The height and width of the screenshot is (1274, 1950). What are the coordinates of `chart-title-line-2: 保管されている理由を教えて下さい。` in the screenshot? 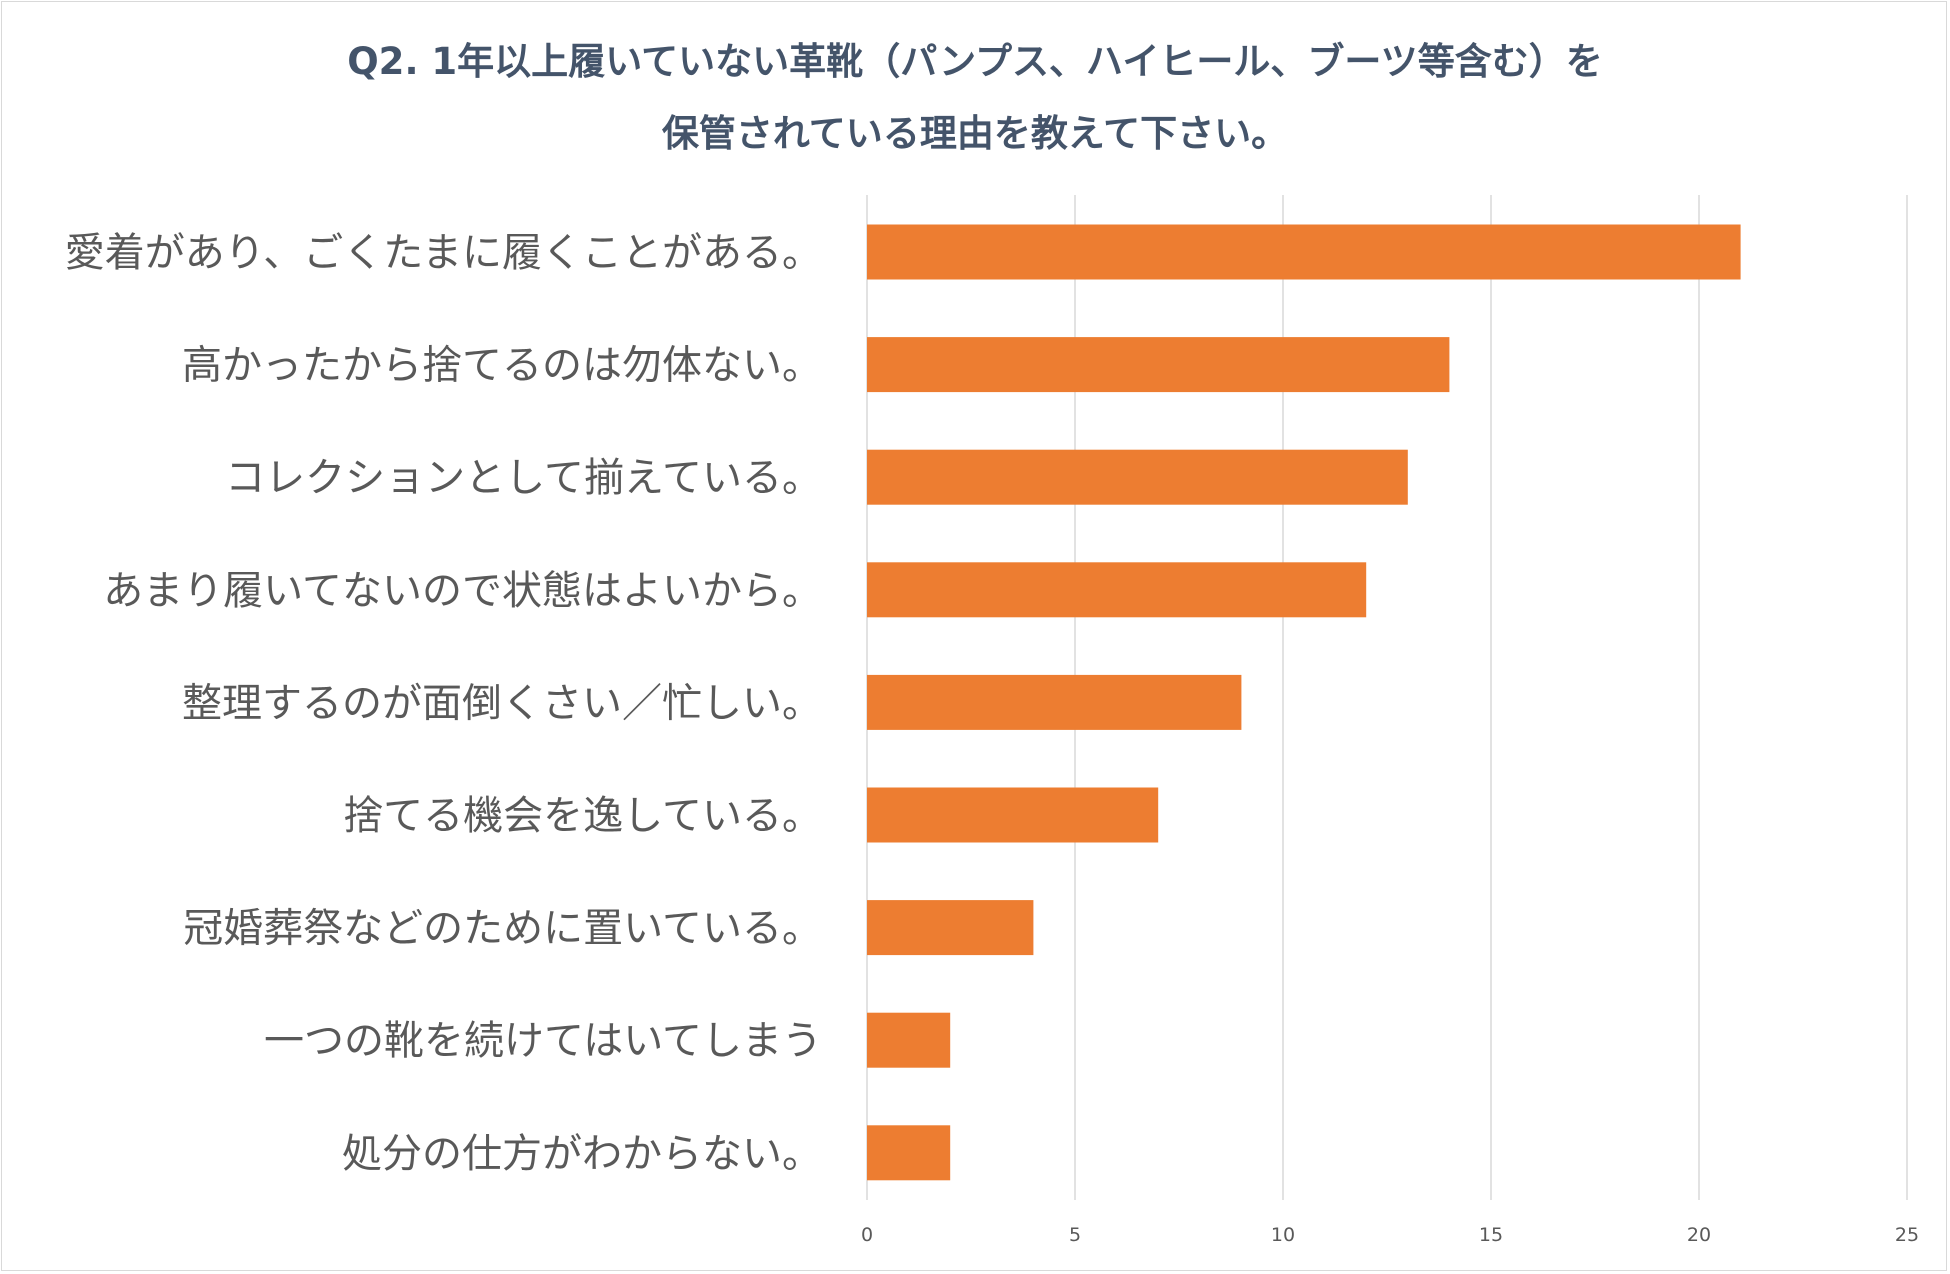 It's located at (975, 133).